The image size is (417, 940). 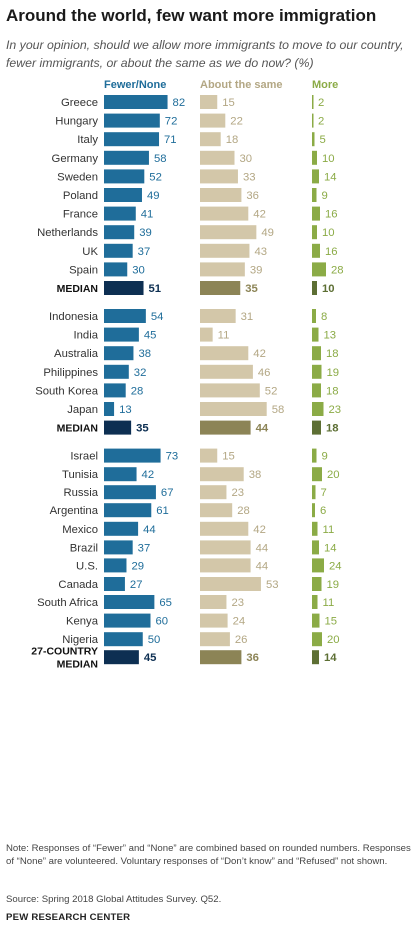 What do you see at coordinates (170, 140) in the screenshot?
I see `value-label-fewer: 71` at bounding box center [170, 140].